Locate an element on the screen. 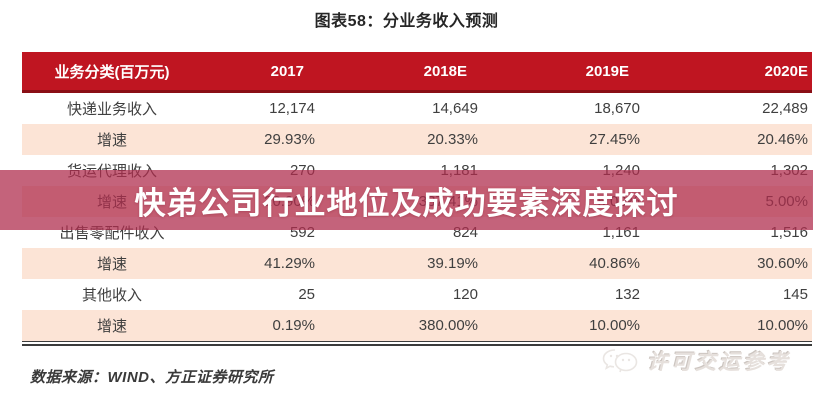 The height and width of the screenshot is (400, 813). cell-2017: 25 is located at coordinates (306, 294).